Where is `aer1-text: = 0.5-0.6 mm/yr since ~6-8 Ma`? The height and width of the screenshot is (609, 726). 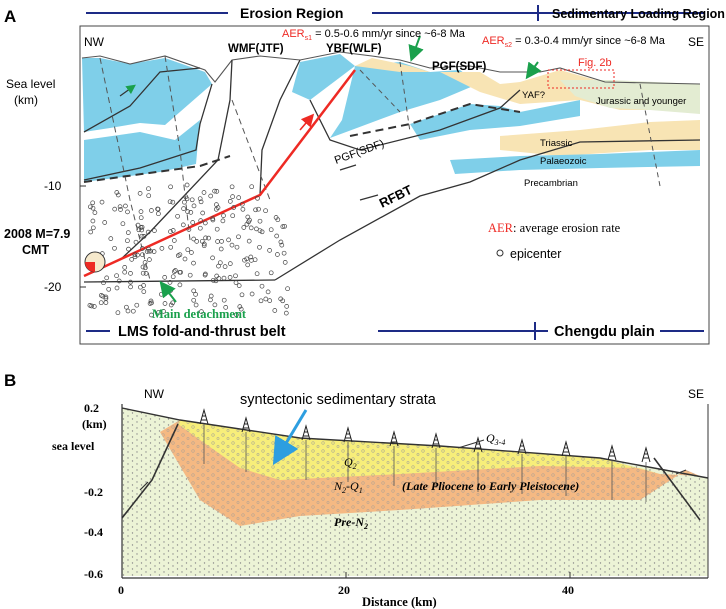
aer1-text: = 0.5-0.6 mm/yr since ~6-8 Ma is located at coordinates (389, 34).